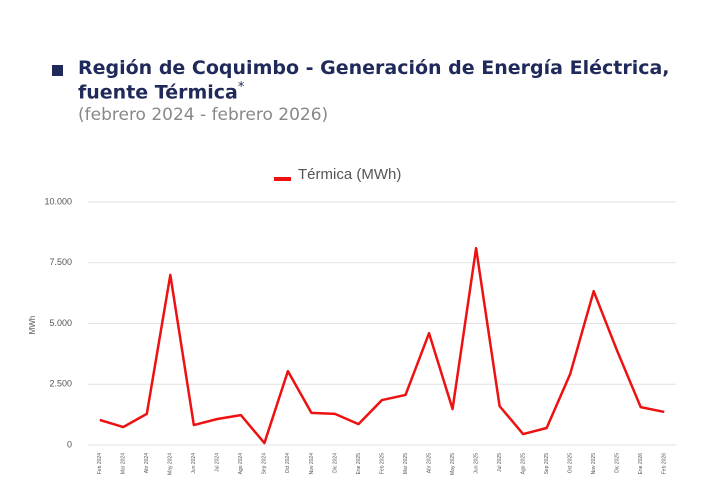  I want to click on x-tick-label: May 2025, so click(453, 464).